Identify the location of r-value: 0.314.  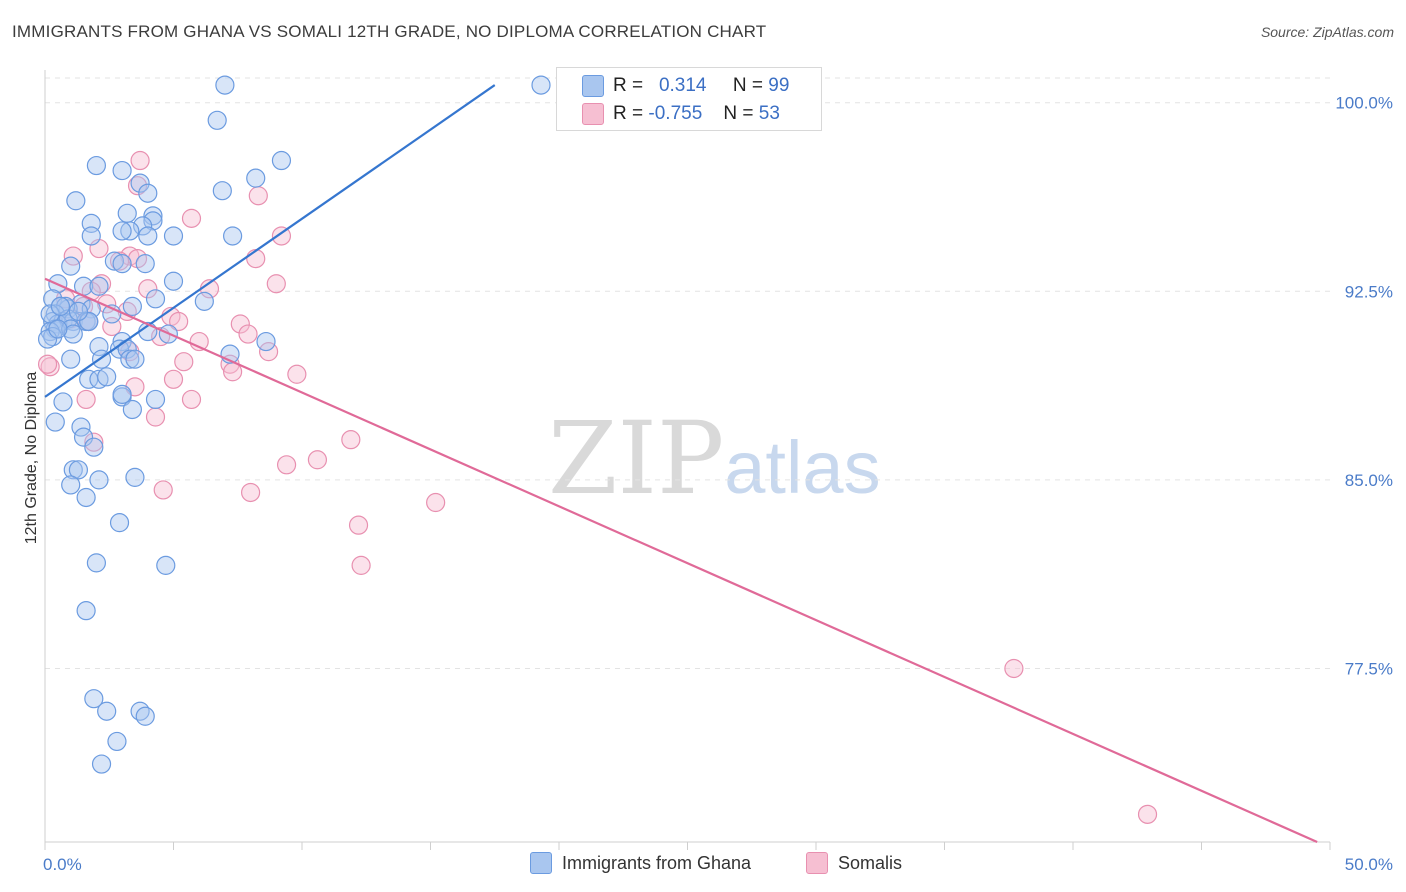
(682, 85).